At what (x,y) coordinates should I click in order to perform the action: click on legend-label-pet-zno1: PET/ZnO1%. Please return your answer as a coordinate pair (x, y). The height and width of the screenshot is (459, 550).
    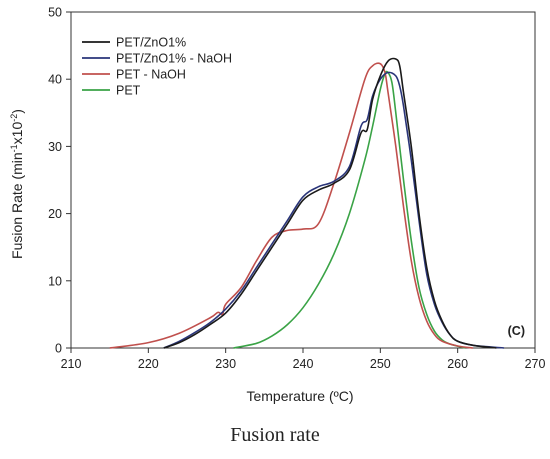
    Looking at the image, I should click on (151, 43).